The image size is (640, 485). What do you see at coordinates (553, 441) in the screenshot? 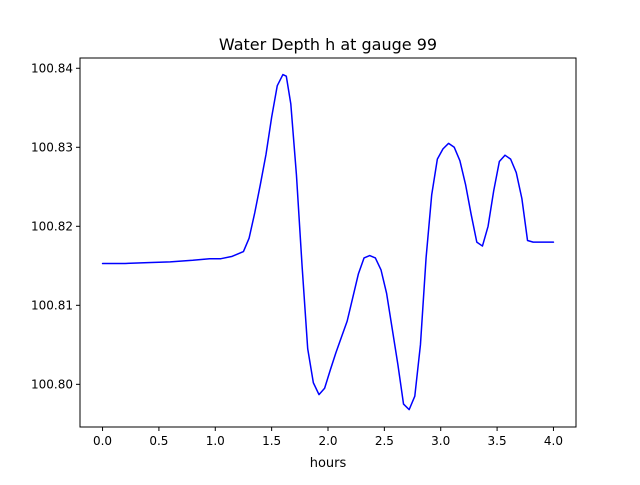
I see `x-tick-label: 4.0` at bounding box center [553, 441].